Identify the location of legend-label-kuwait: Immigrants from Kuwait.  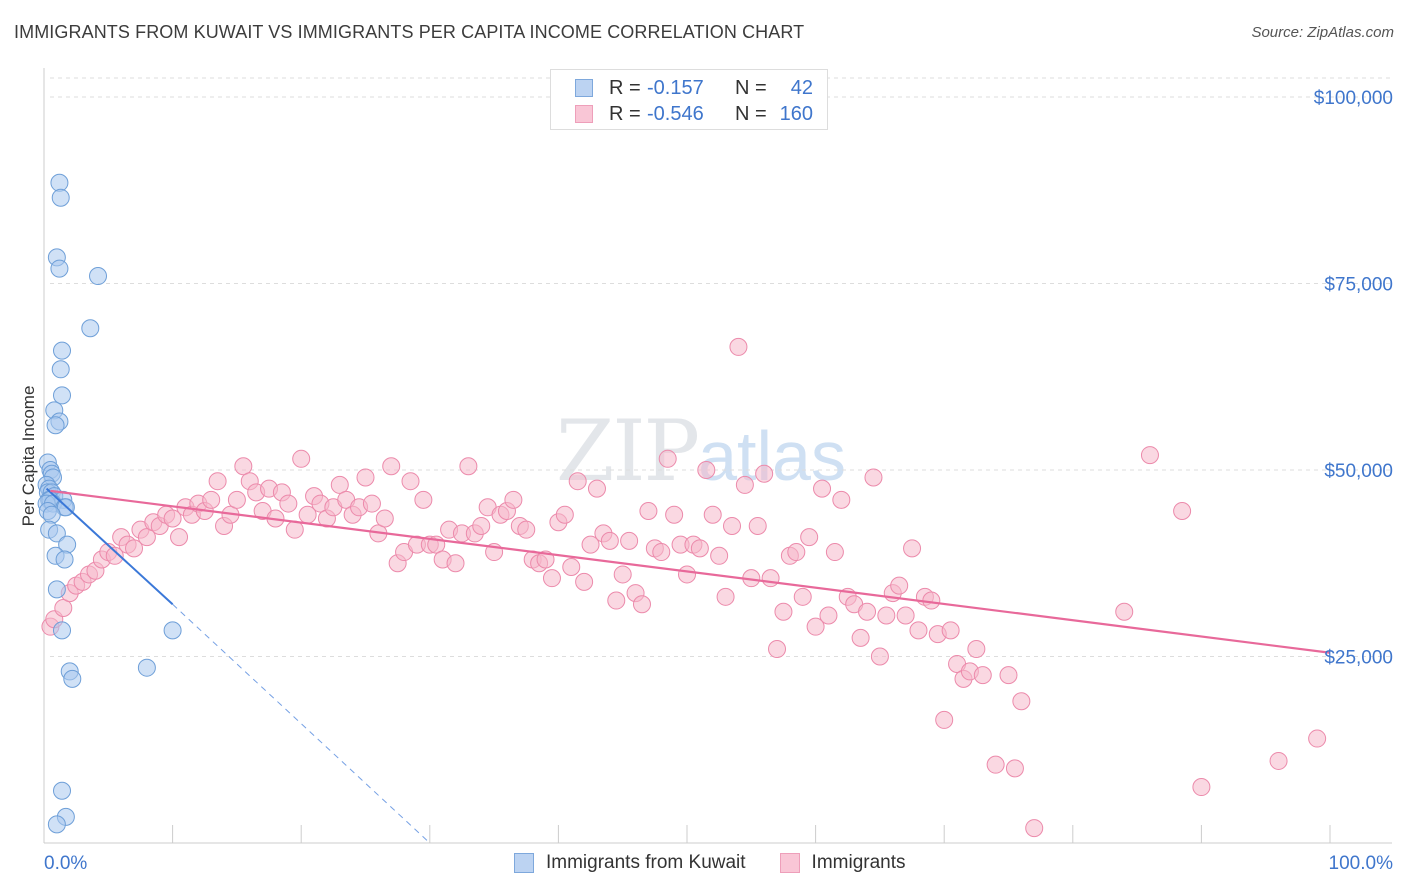
(646, 862).